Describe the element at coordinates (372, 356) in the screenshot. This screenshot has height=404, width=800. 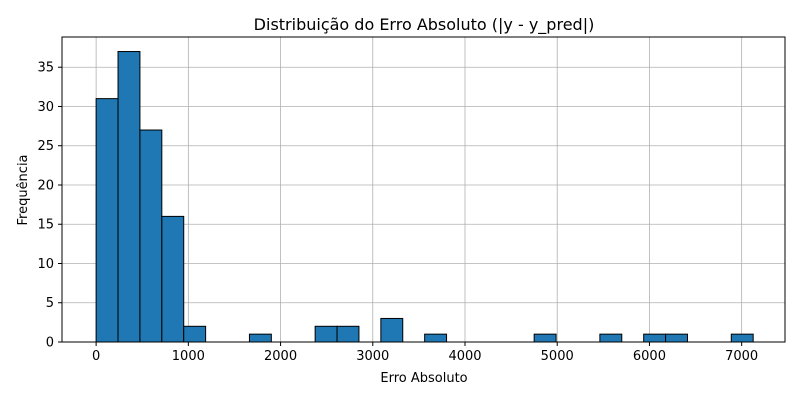
I see `x-tick-label: 3000` at that location.